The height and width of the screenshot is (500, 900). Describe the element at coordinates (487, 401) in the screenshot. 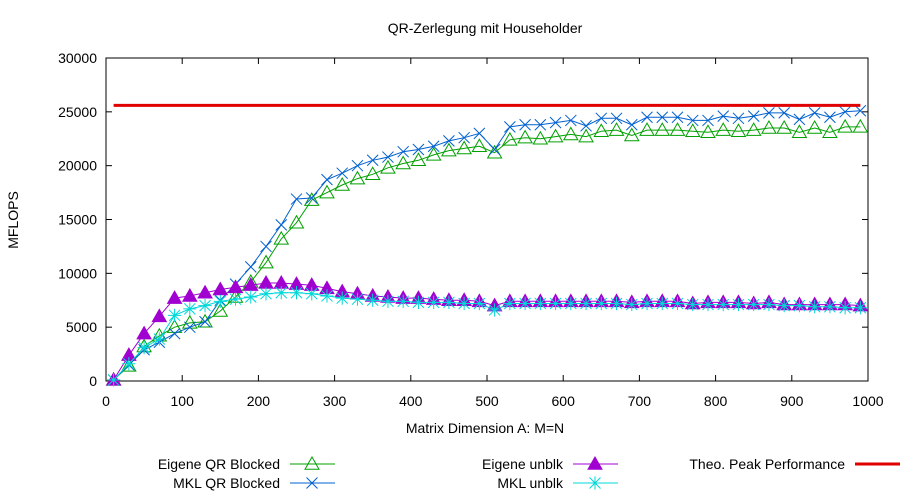

I see `x-tick-label: 500` at that location.